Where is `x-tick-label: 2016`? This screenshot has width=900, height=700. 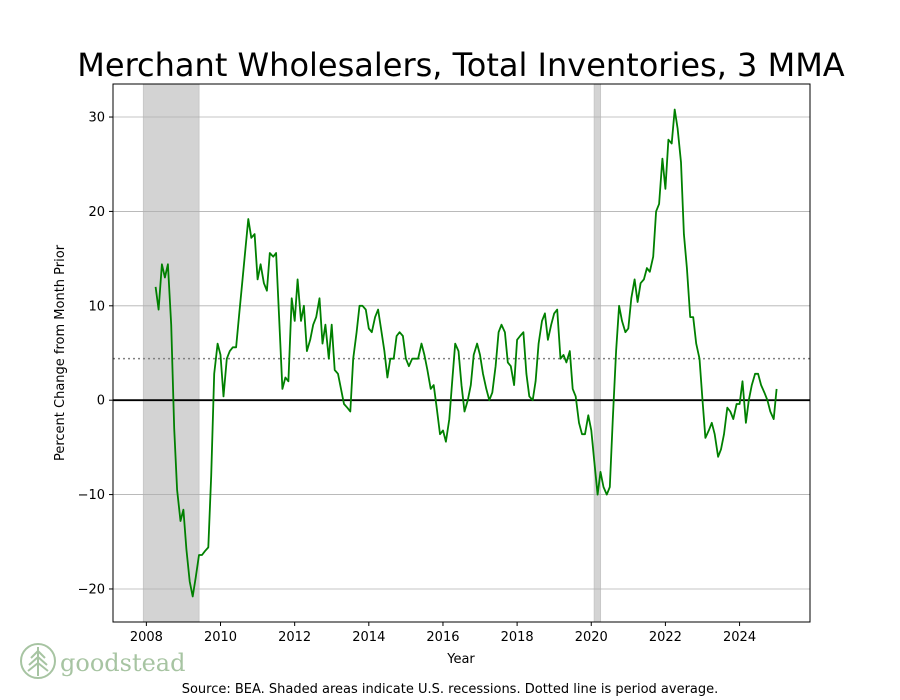 x-tick-label: 2016 is located at coordinates (442, 637).